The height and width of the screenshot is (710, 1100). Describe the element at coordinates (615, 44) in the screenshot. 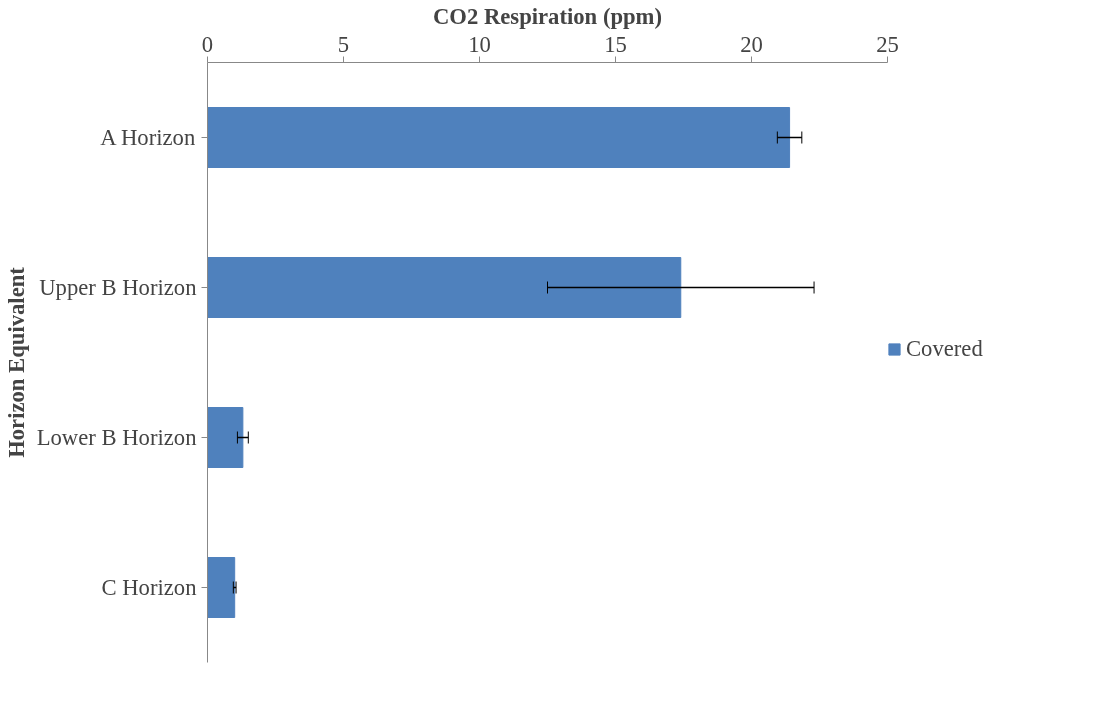

I see `x-tick-label: 15` at that location.